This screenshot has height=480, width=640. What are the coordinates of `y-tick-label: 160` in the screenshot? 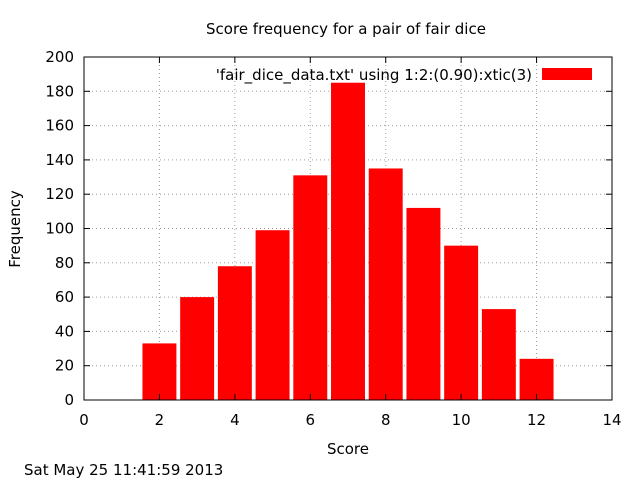 It's located at (59, 126).